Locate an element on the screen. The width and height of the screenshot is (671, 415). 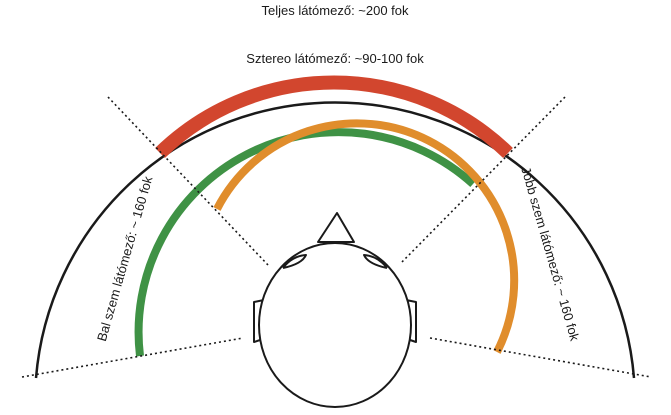
nose-icon is located at coordinates (336, 227).